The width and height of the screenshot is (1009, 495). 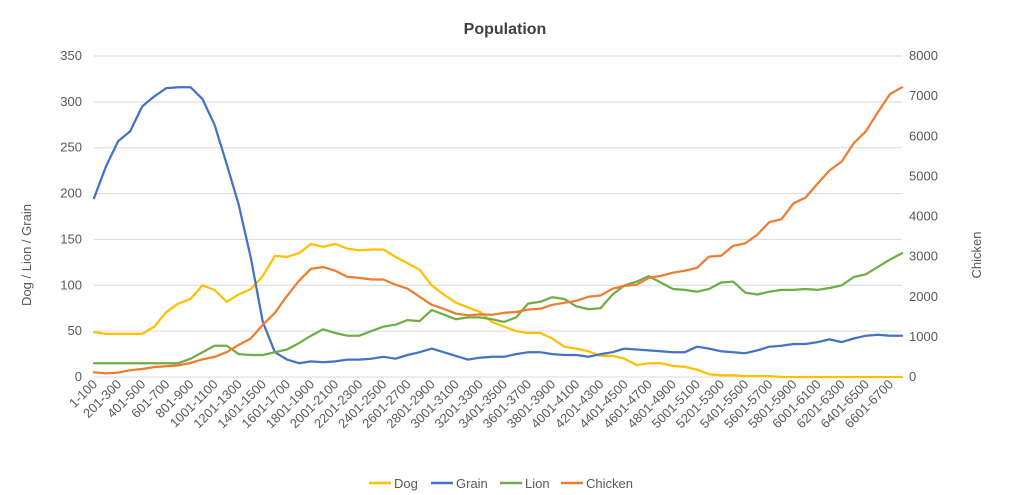 I want to click on y-left-tick-label: 0, so click(x=78, y=376).